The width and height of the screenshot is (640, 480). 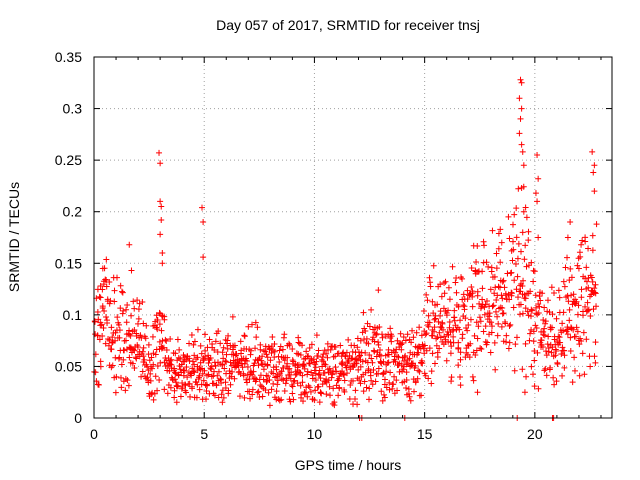 What do you see at coordinates (14, 237) in the screenshot?
I see `y-axis-label: SRMTID / TECUs` at bounding box center [14, 237].